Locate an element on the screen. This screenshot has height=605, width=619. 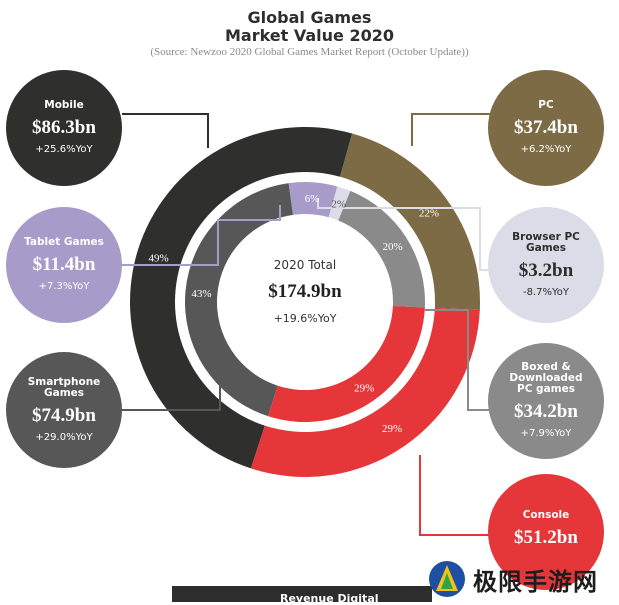
boxed-bubble-yoy: +7.9%YoY is located at coordinates (546, 433).